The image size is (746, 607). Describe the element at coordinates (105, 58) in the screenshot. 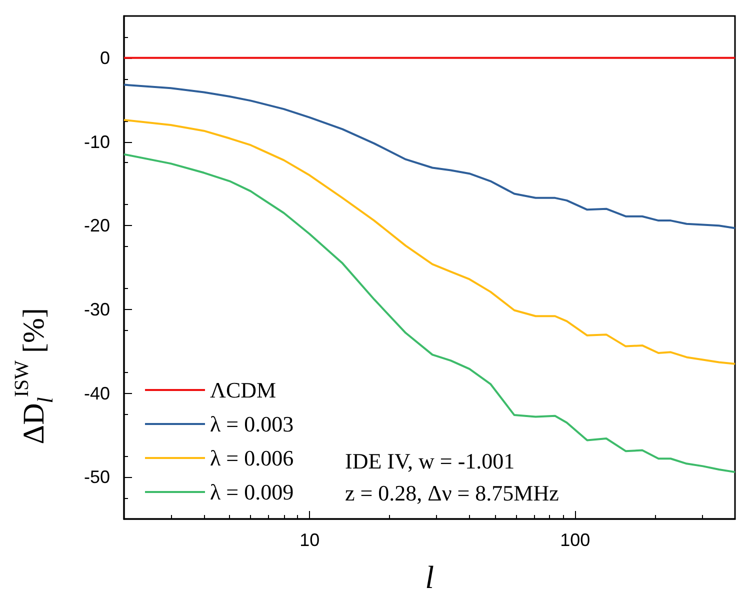

I see `y-tick-label: 0` at that location.